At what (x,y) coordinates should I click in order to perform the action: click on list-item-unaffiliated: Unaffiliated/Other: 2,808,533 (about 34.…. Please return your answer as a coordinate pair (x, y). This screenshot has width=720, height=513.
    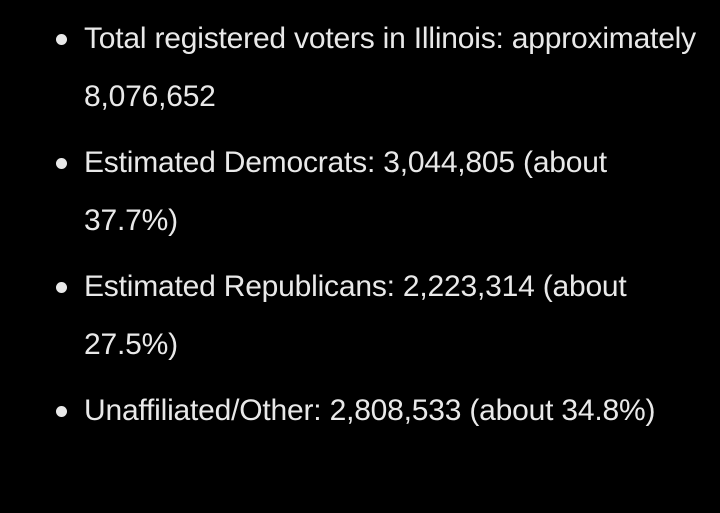
    Looking at the image, I should click on (360, 411).